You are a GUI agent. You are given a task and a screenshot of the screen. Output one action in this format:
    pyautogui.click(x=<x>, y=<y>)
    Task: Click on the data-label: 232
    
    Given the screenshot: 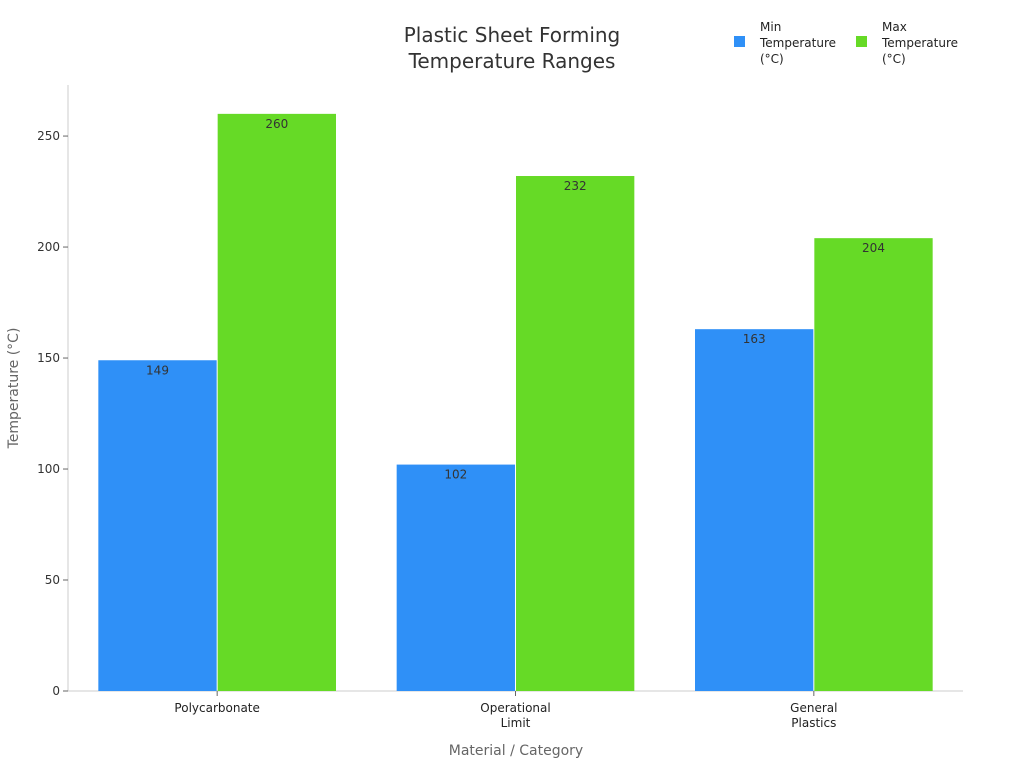 What is the action you would take?
    pyautogui.click(x=575, y=186)
    